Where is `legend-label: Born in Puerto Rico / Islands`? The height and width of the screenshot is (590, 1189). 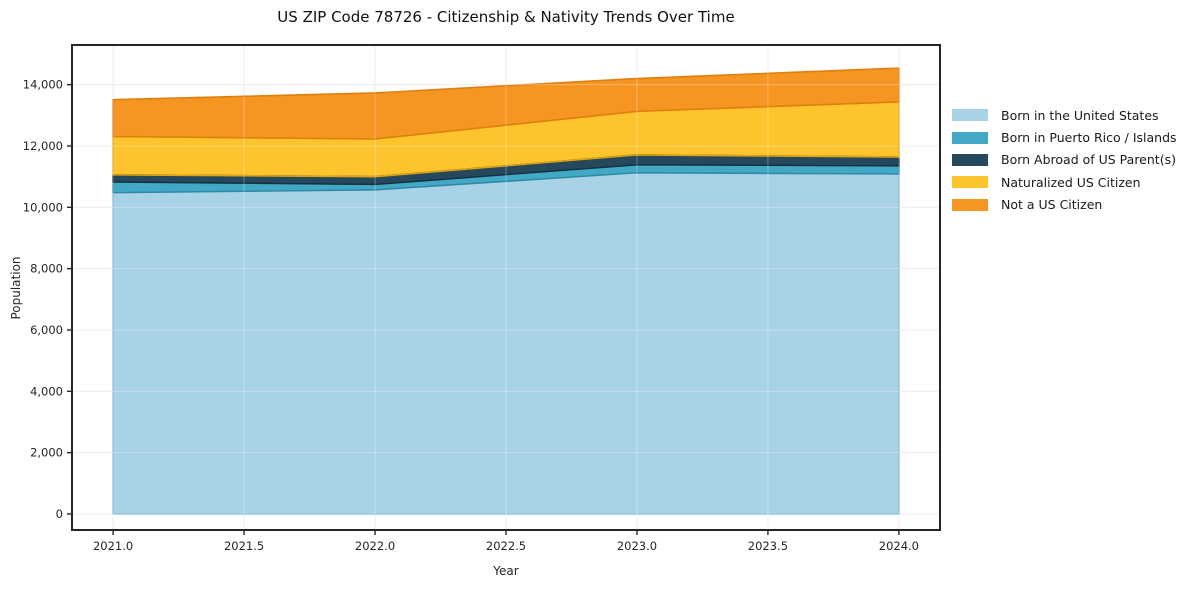
legend-label: Born in Puerto Rico / Islands is located at coordinates (1089, 138).